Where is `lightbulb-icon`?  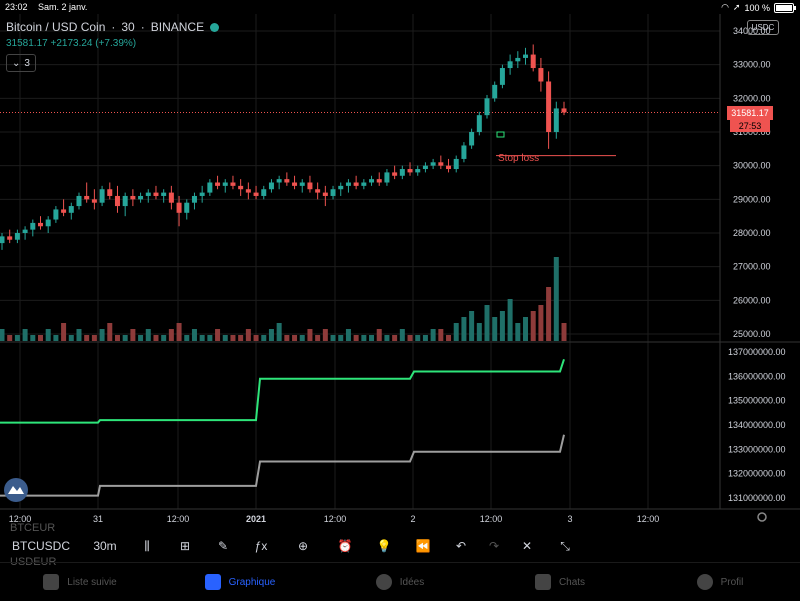 lightbulb-icon is located at coordinates (383, 582).